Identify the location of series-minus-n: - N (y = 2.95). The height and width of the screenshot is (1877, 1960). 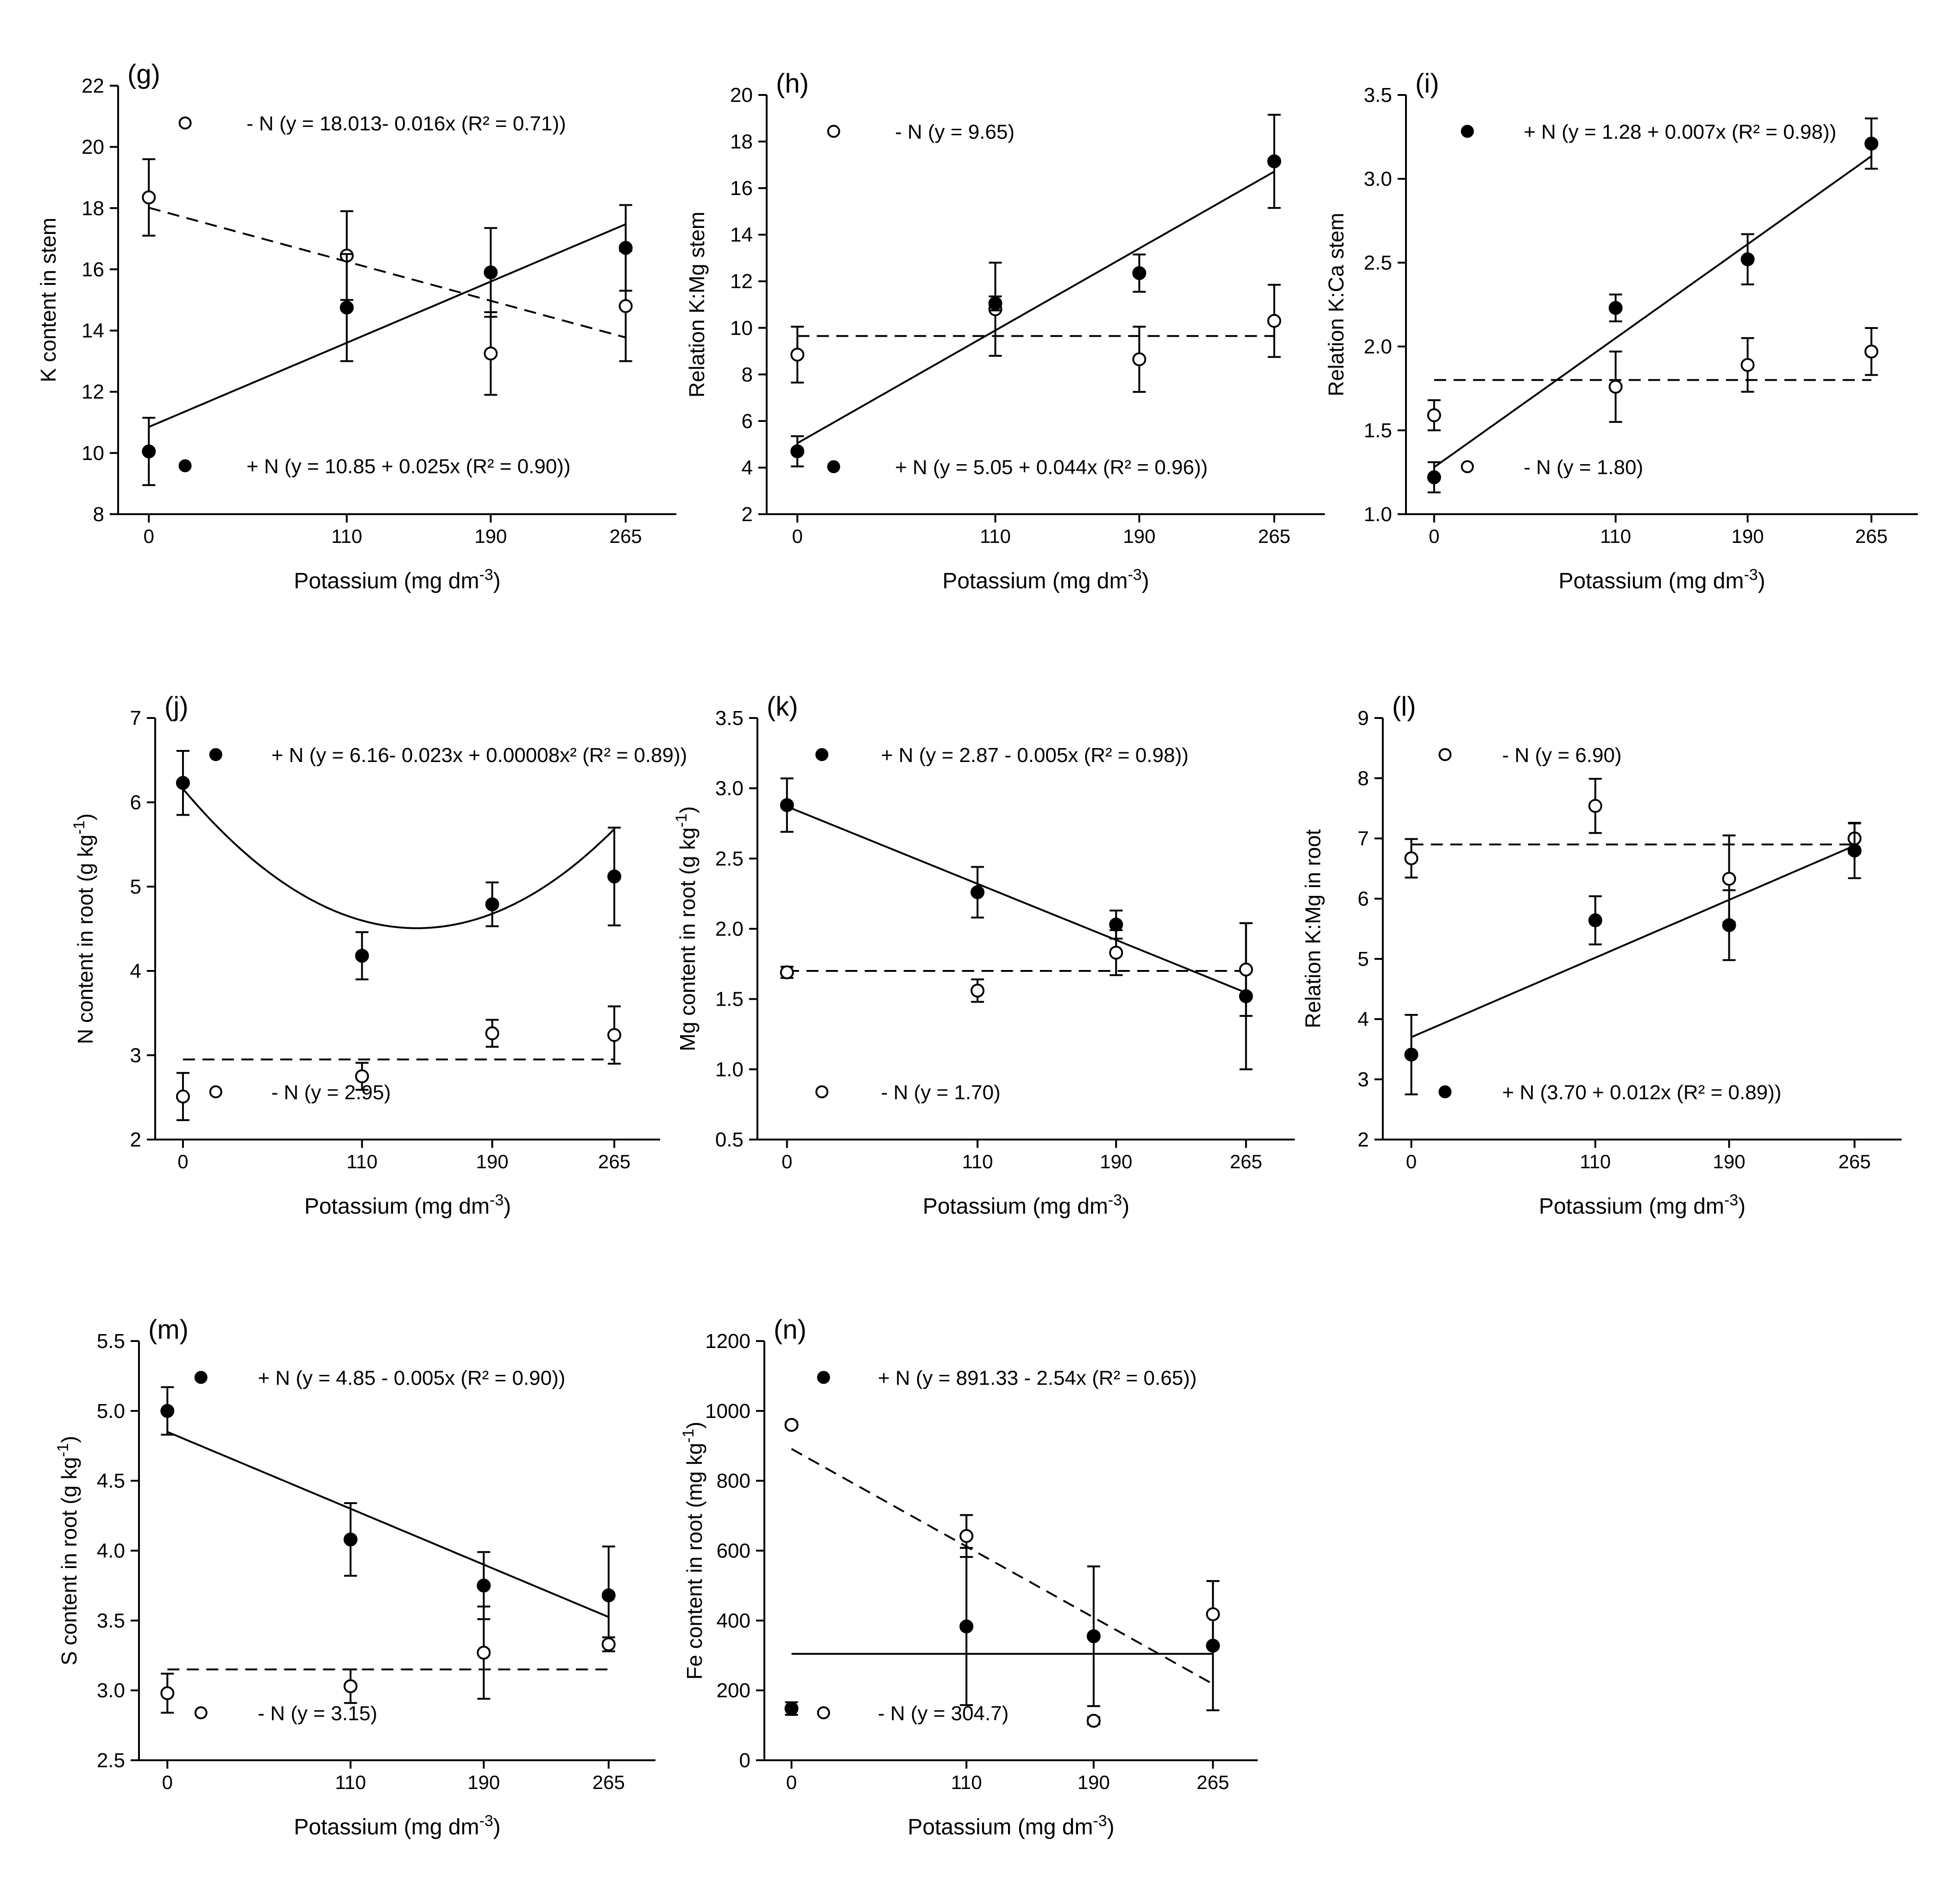
(399, 1063).